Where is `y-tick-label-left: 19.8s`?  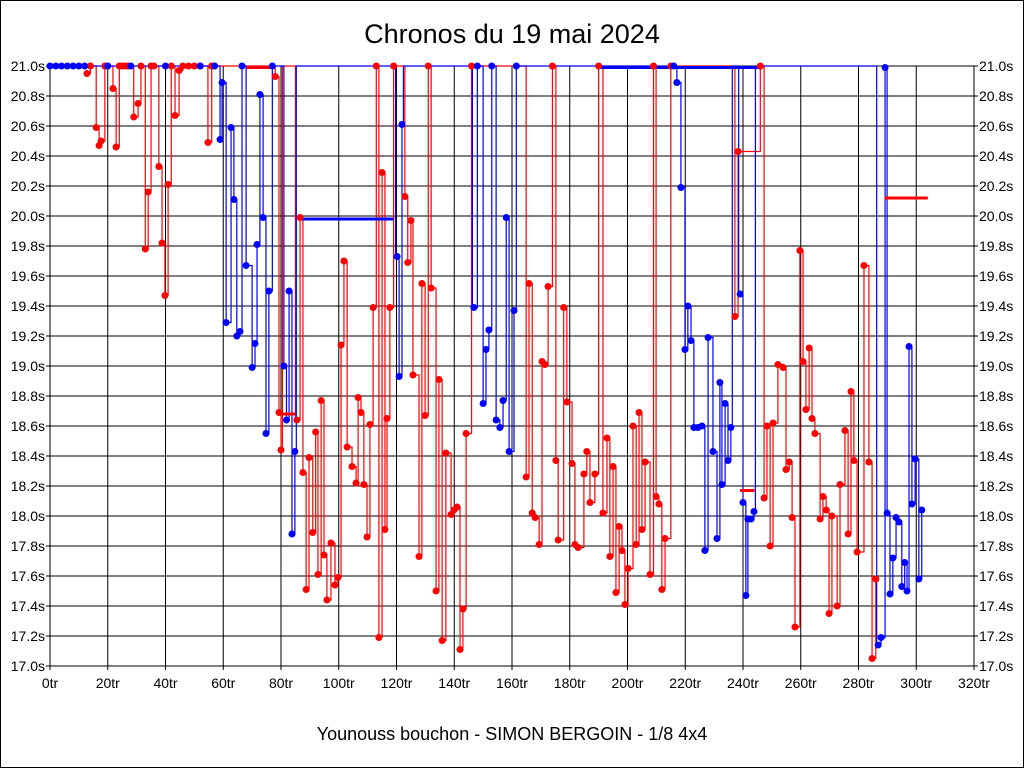
y-tick-label-left: 19.8s is located at coordinates (28, 246).